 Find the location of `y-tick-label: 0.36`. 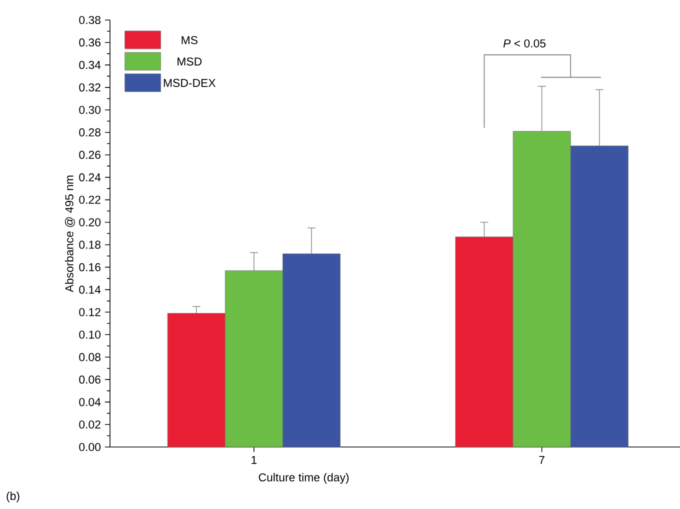

y-tick-label: 0.36 is located at coordinates (89, 42).